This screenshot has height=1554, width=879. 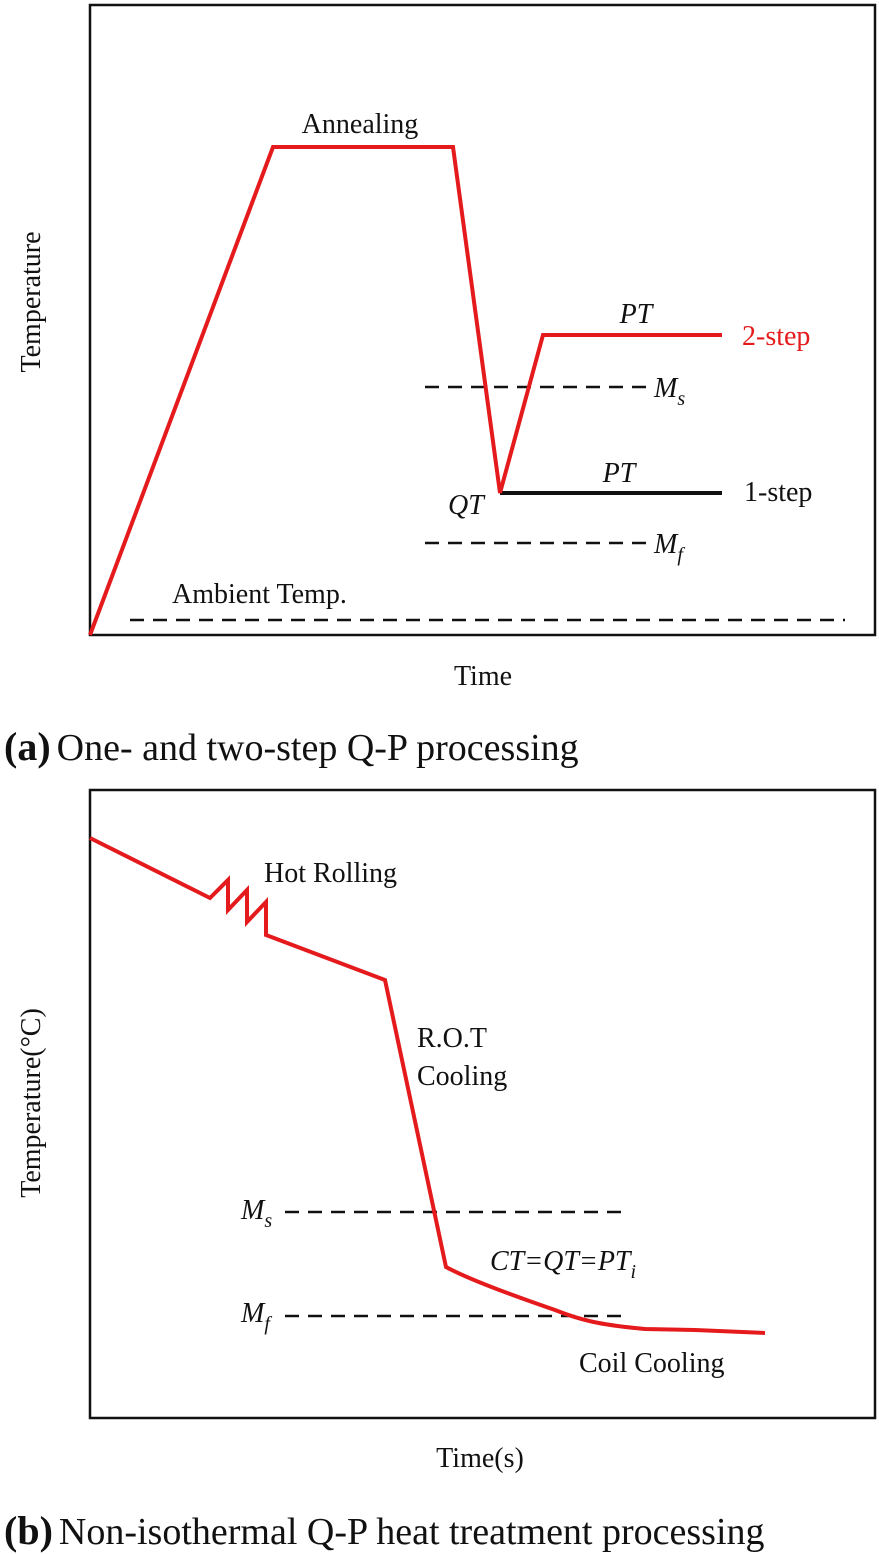 What do you see at coordinates (634, 1272) in the screenshot?
I see `ct-qt-pt-sub: i` at bounding box center [634, 1272].